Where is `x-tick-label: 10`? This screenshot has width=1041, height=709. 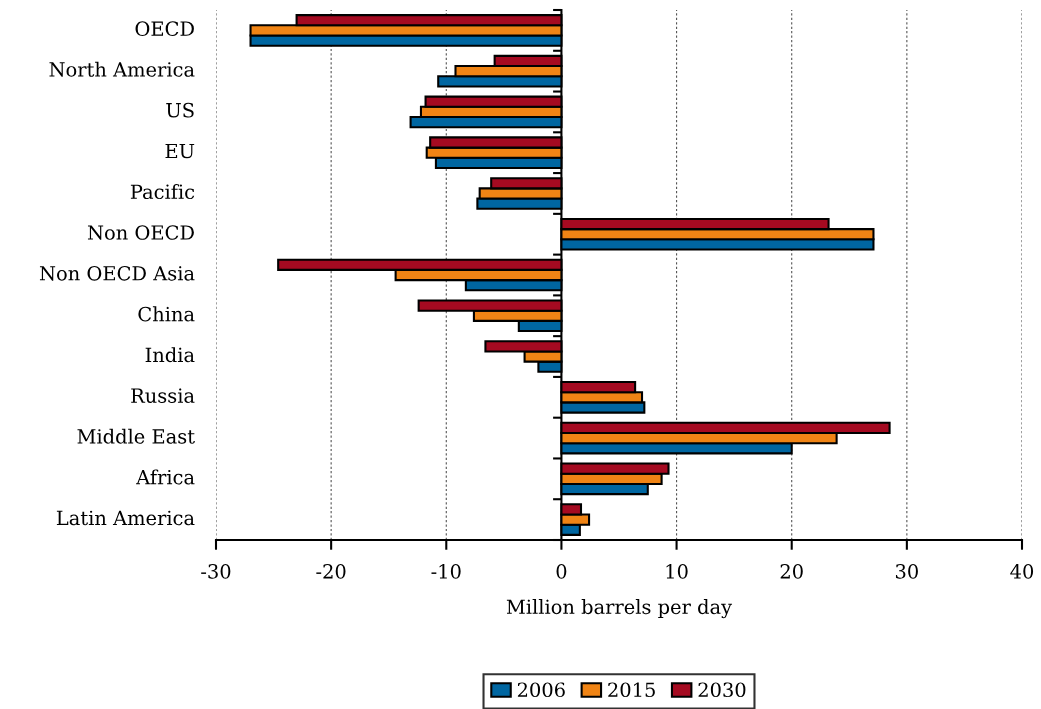
x-tick-label: 10 is located at coordinates (677, 571).